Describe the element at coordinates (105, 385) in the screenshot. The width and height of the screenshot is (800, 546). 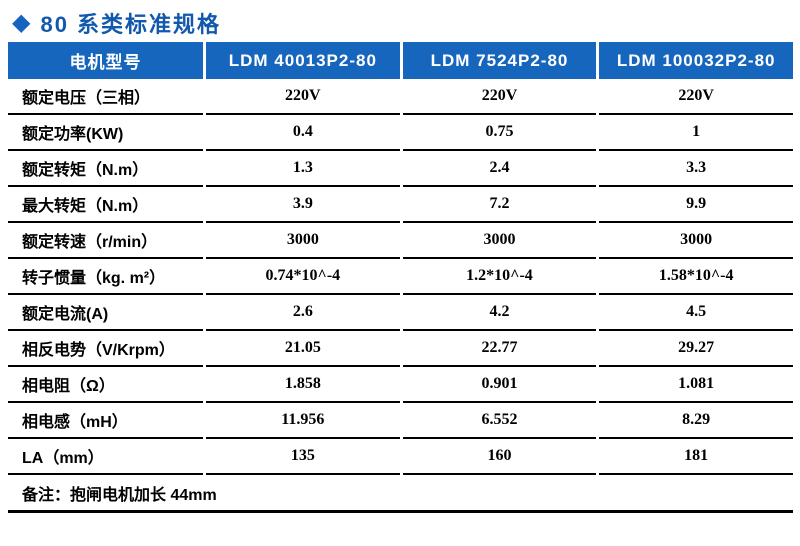
I see `row-label: 相电阻（Ω）` at that location.